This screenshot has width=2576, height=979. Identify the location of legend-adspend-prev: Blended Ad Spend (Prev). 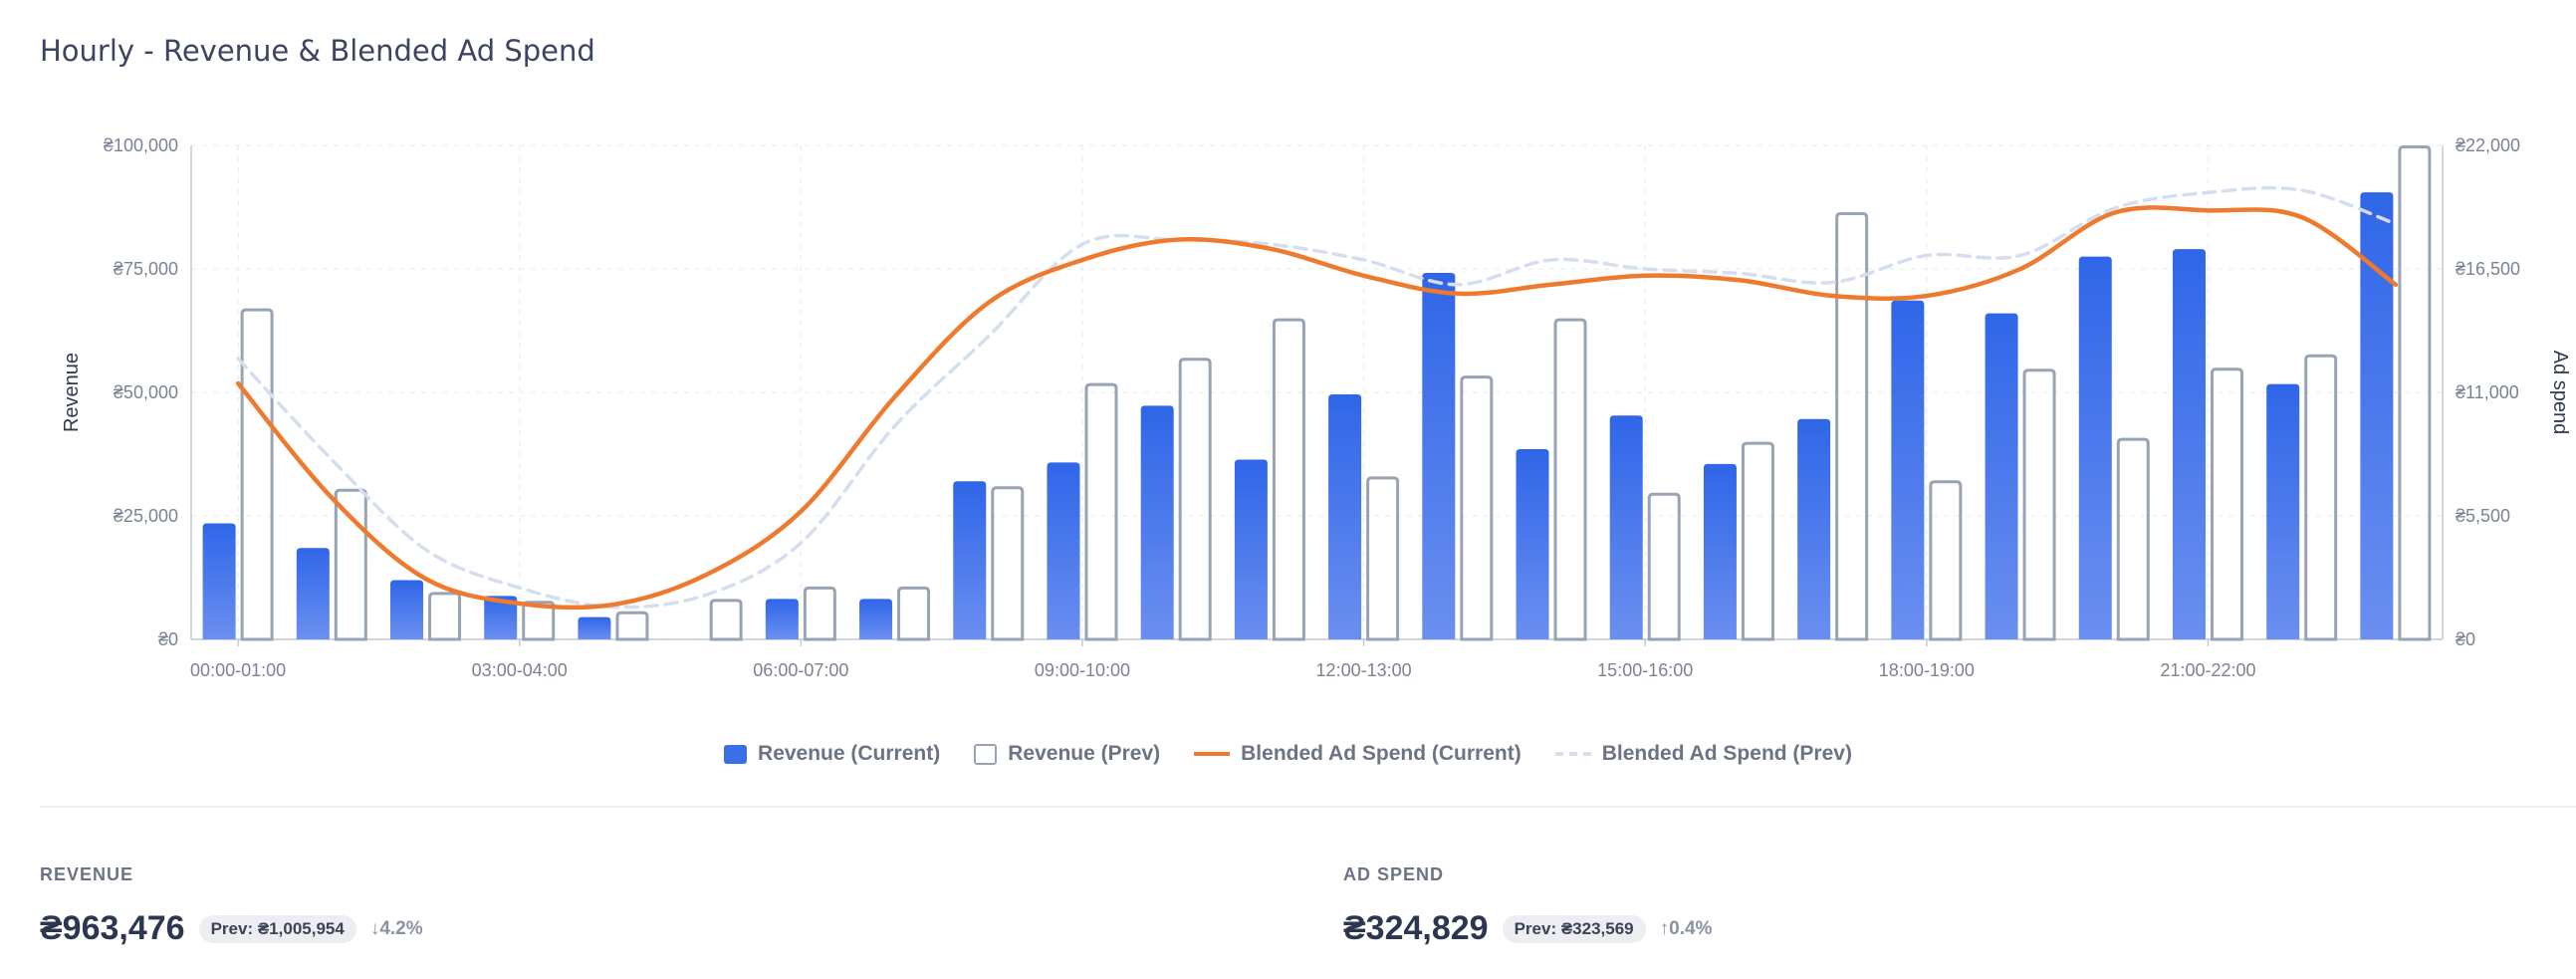
(1703, 754).